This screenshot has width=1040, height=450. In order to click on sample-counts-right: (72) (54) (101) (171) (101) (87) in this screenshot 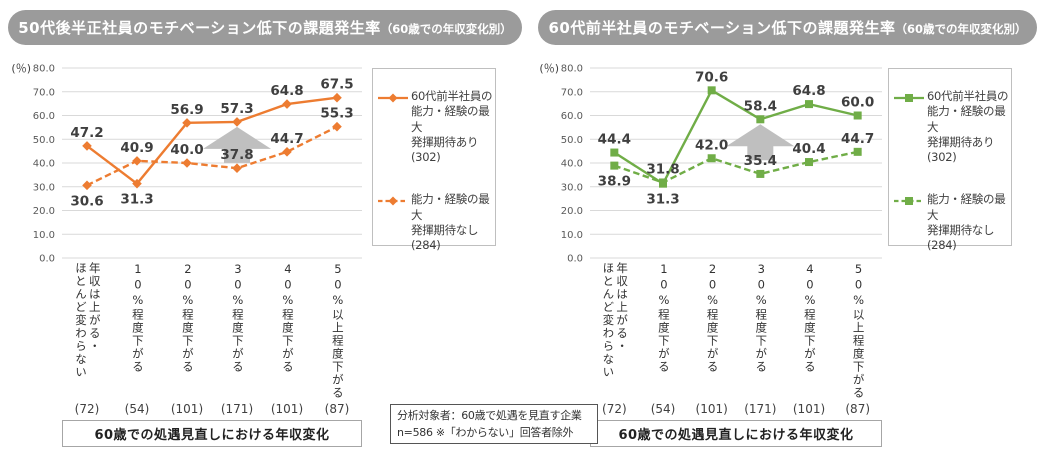, I will do `click(736, 410)`.